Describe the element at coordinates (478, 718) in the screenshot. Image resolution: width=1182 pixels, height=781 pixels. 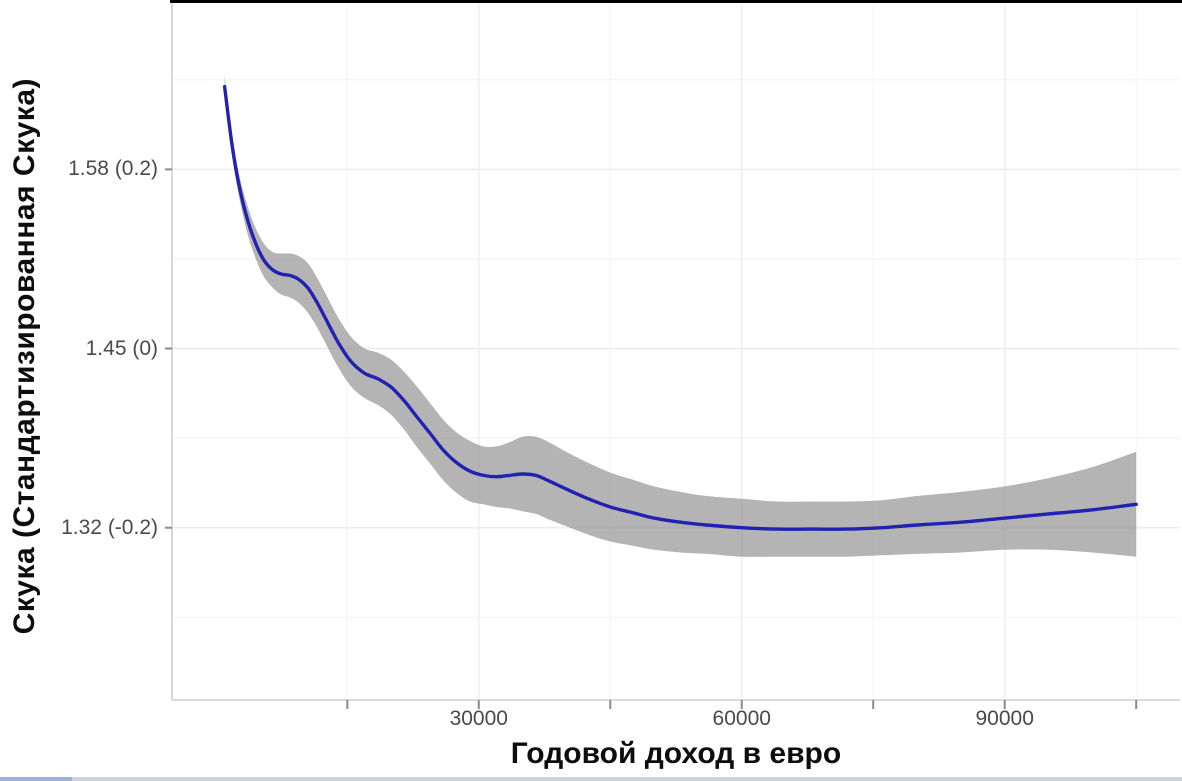
I see `x-tick-label: 30000` at that location.